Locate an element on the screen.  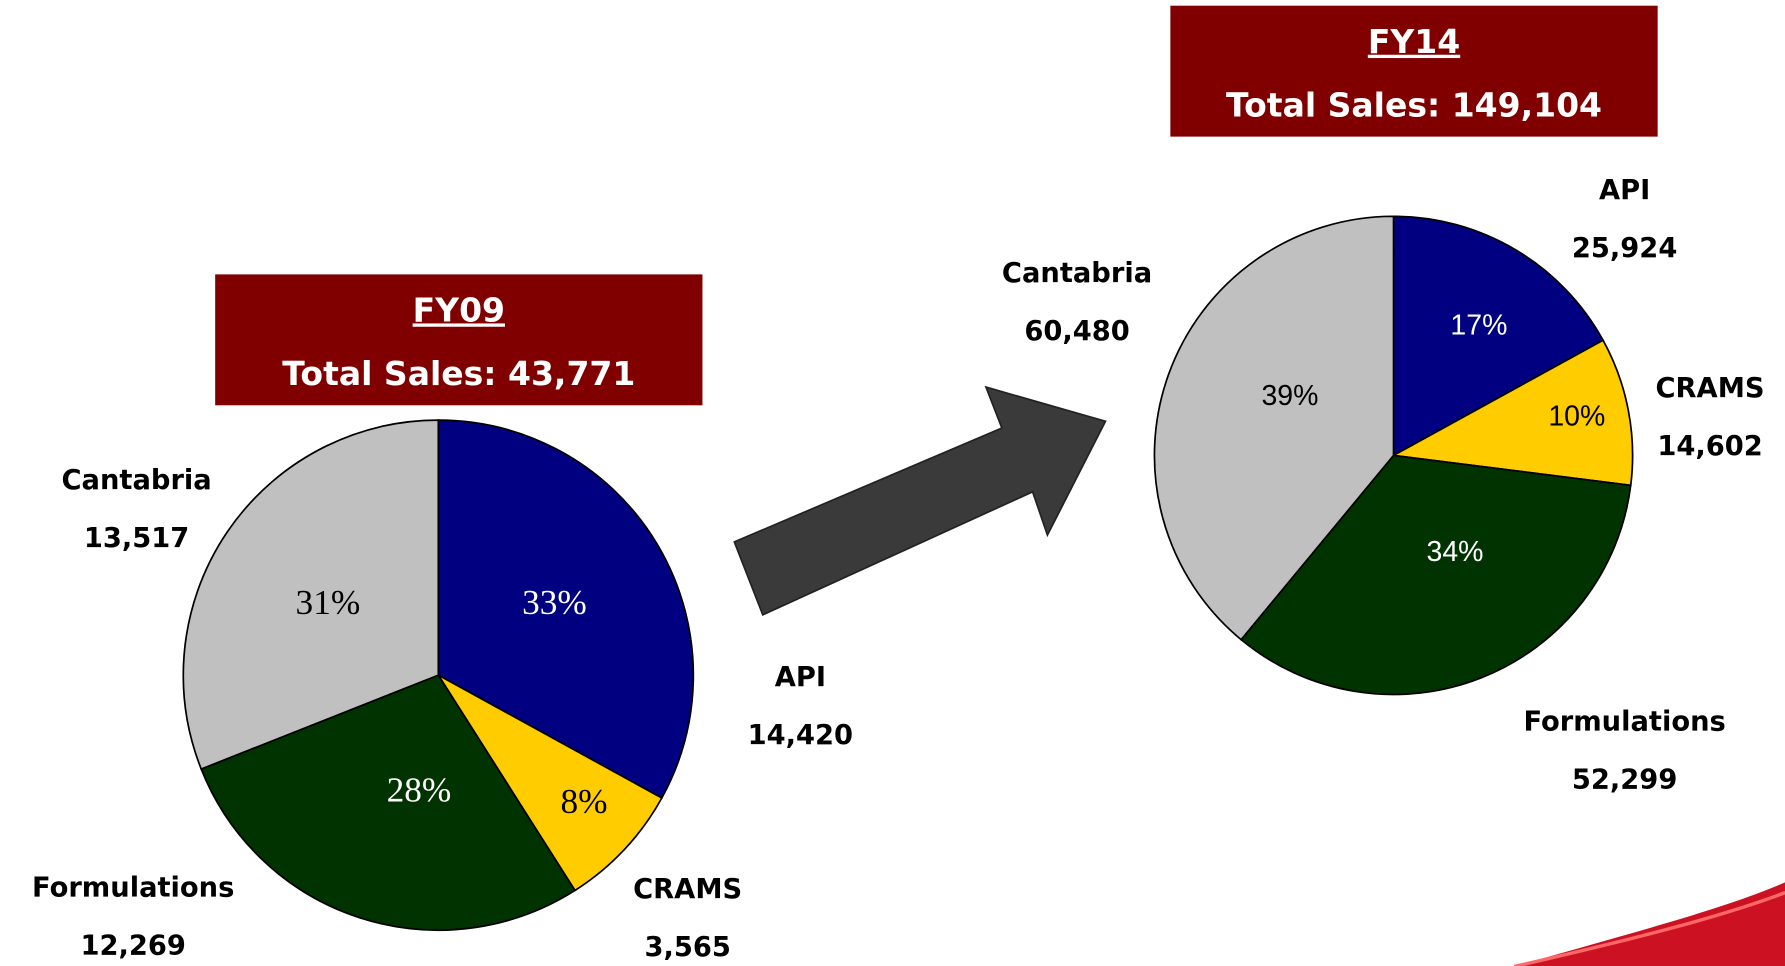
amount-label: 14,420 is located at coordinates (800, 735).